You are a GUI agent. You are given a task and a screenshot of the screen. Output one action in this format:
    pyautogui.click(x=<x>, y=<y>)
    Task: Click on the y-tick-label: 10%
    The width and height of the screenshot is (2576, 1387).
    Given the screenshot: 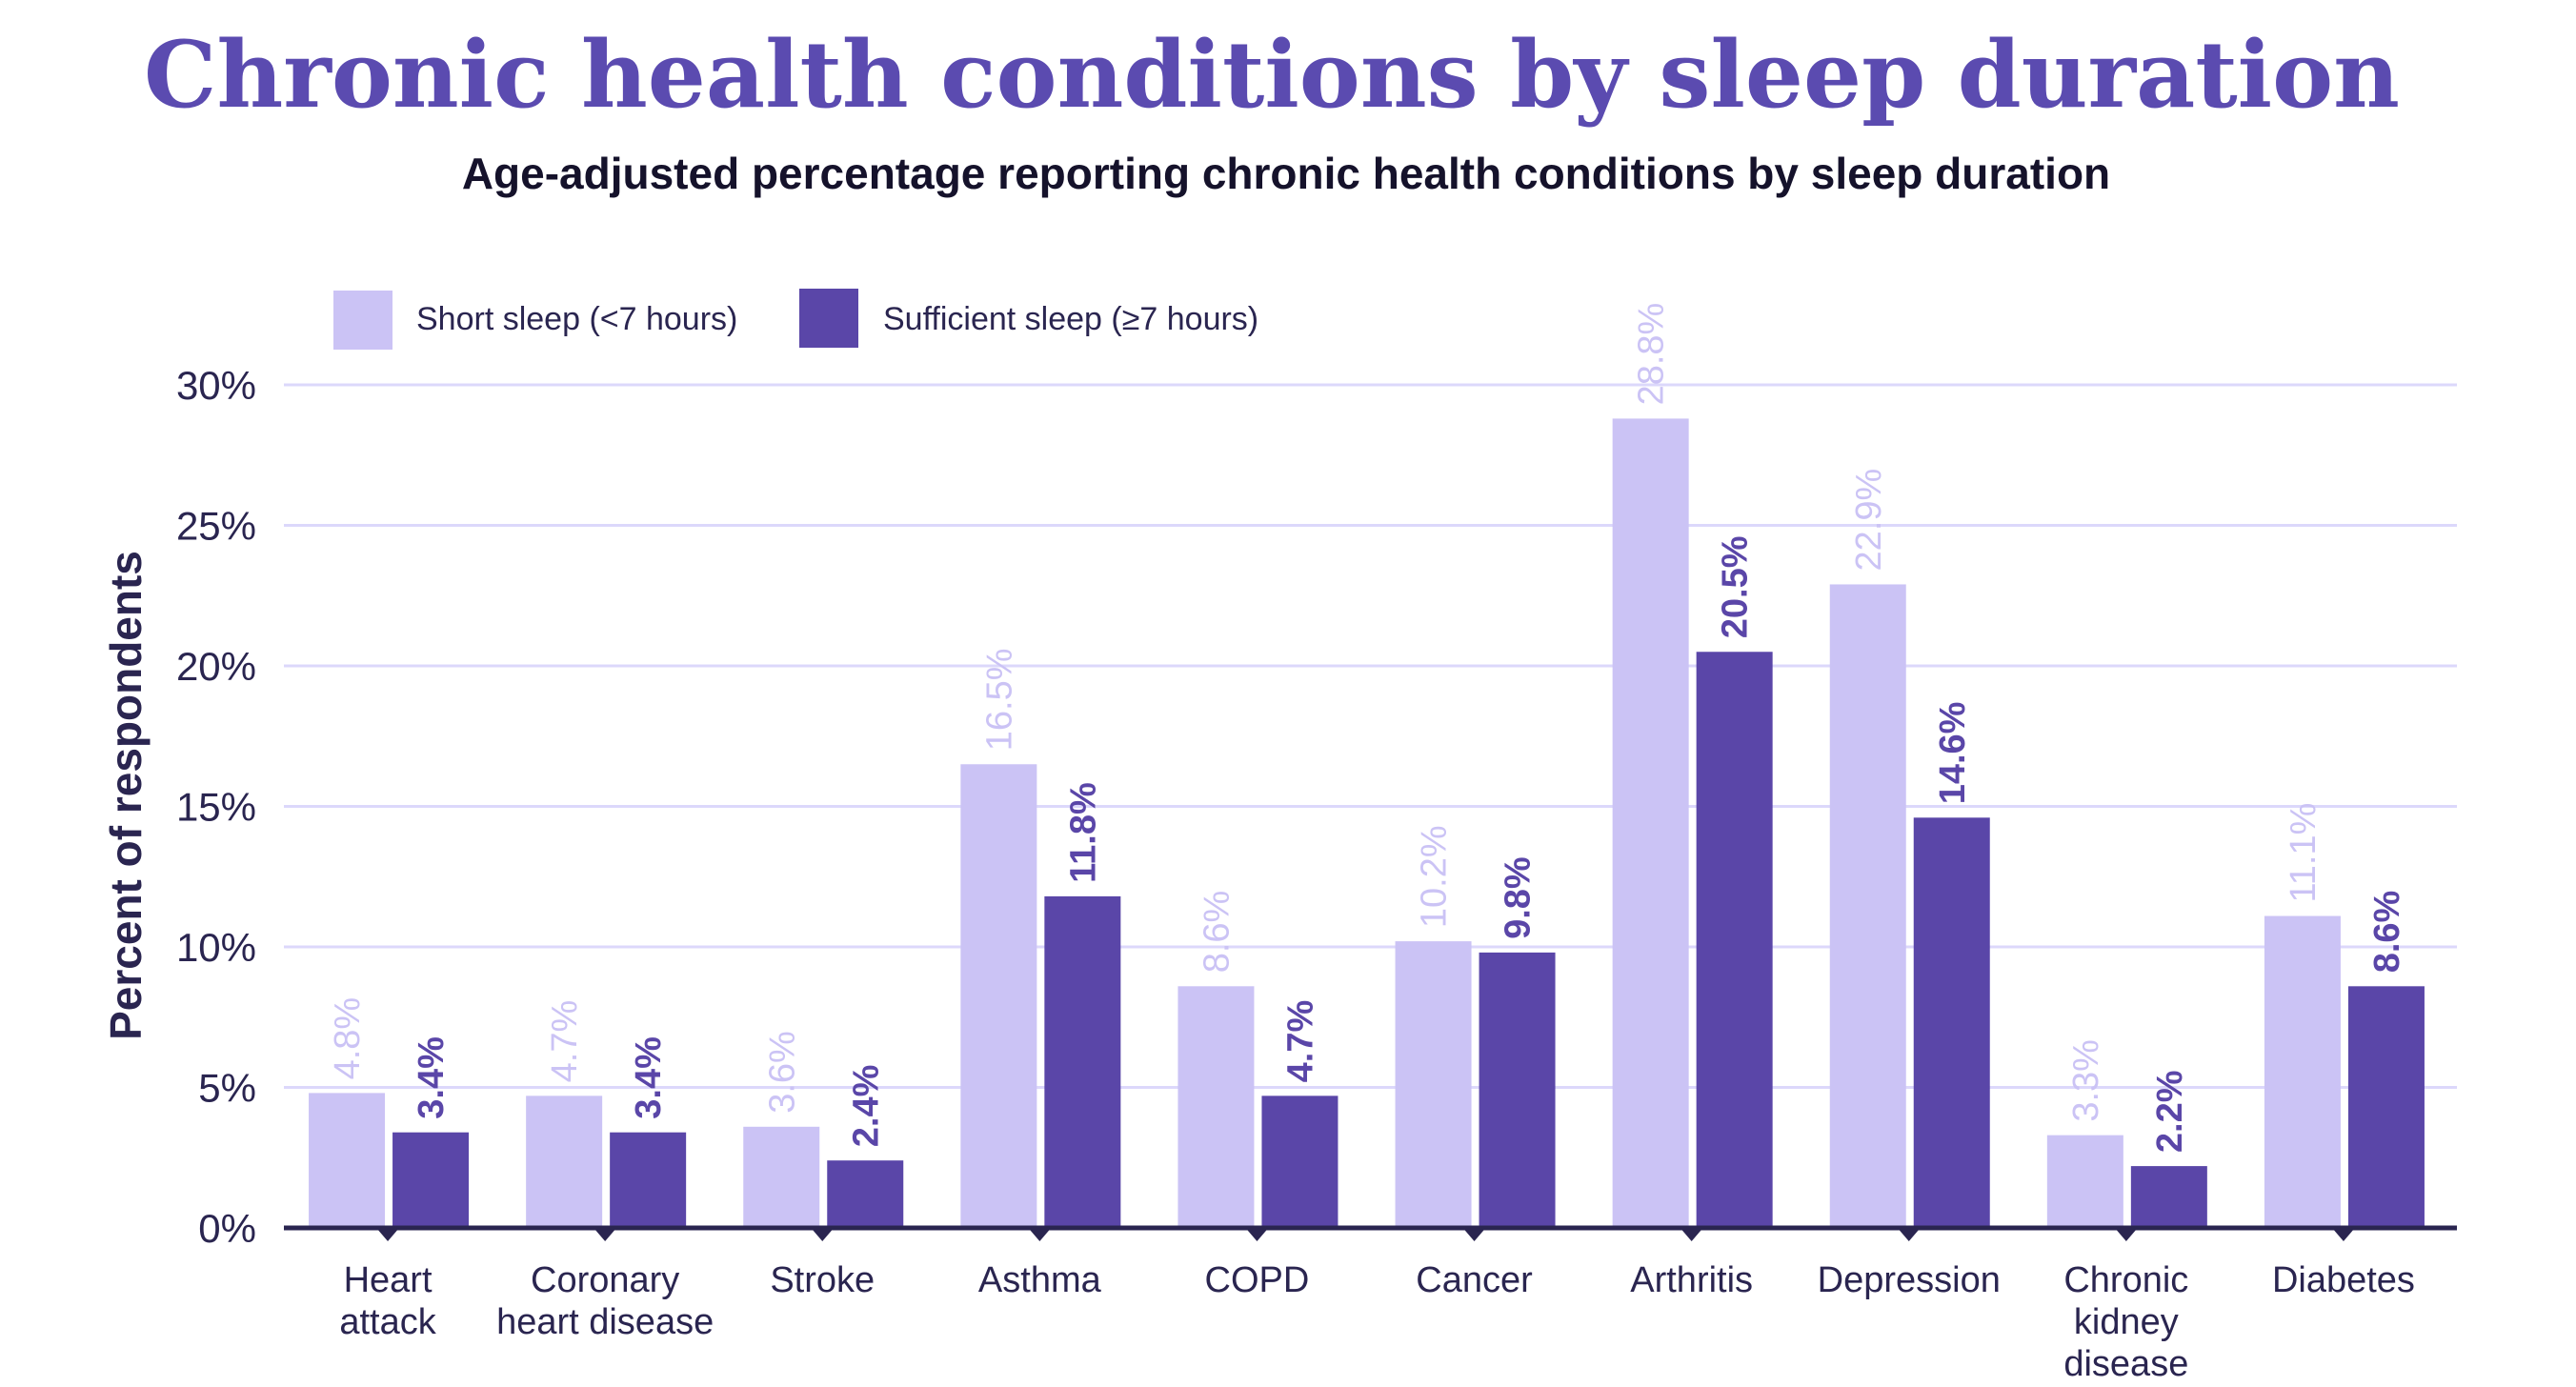 What is the action you would take?
    pyautogui.click(x=216, y=947)
    